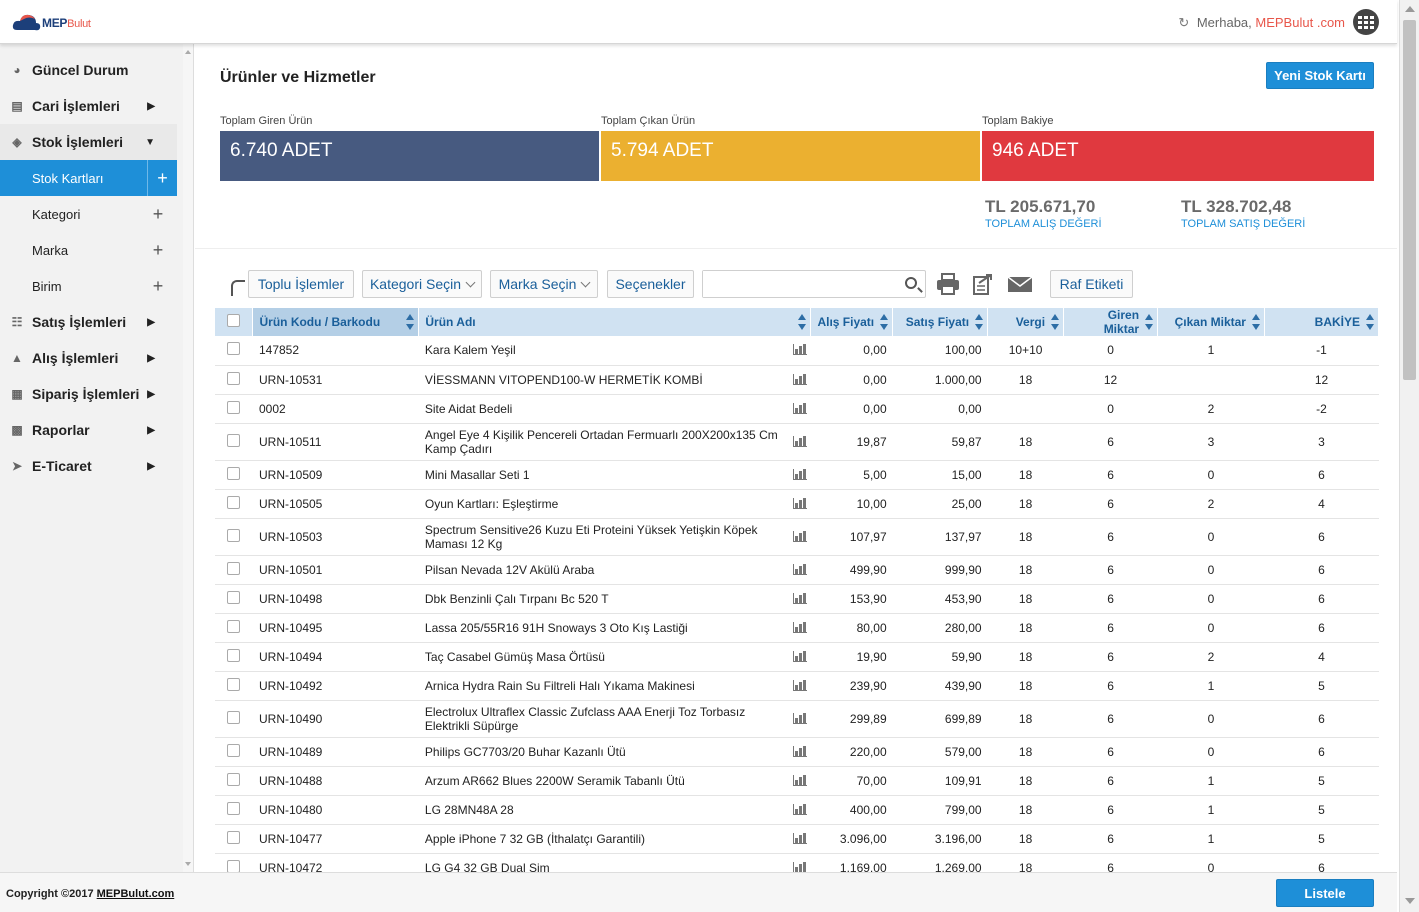 The width and height of the screenshot is (1419, 912). Describe the element at coordinates (1322, 322) in the screenshot. I see `col-header-balance: BAKİYE` at that location.